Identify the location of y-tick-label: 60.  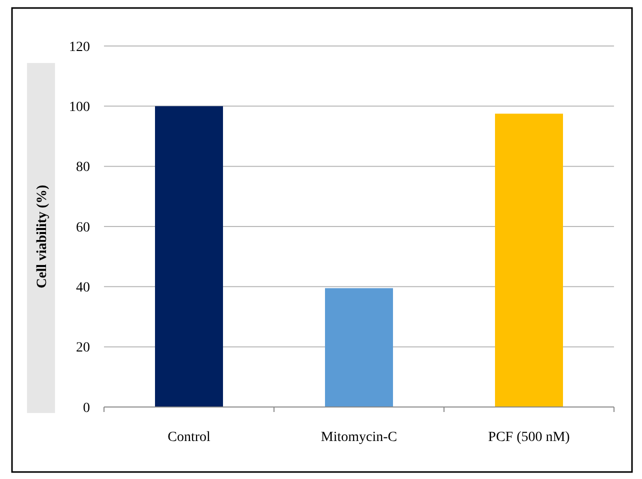
(83, 228).